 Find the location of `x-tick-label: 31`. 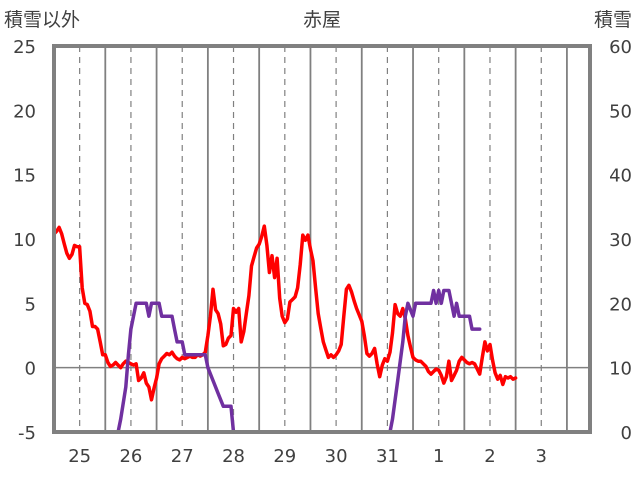

x-tick-label: 31 is located at coordinates (387, 456).